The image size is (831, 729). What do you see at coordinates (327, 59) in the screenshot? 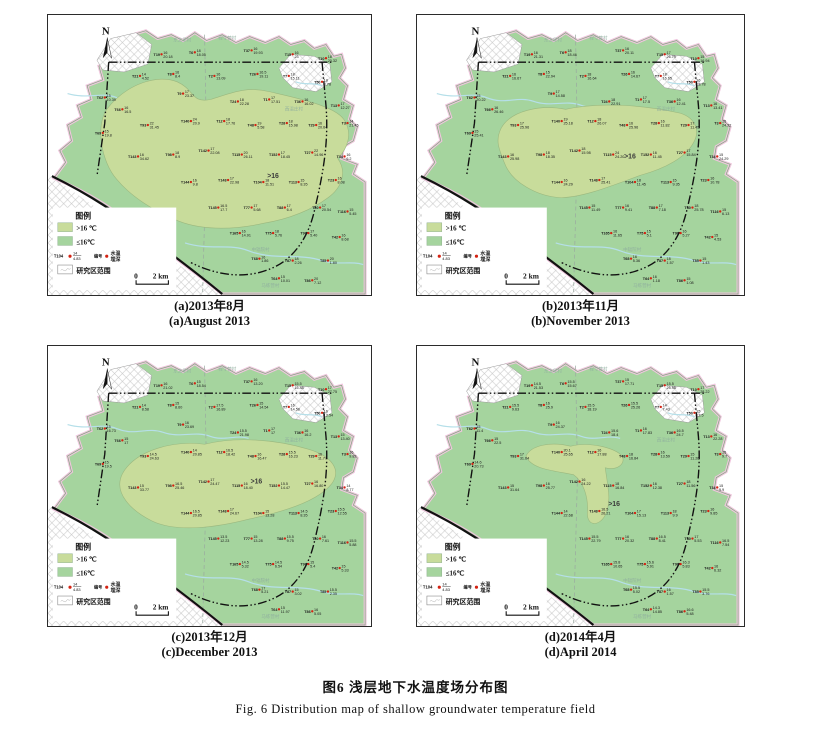
I see `station: T10 18 20.32` at bounding box center [327, 59].